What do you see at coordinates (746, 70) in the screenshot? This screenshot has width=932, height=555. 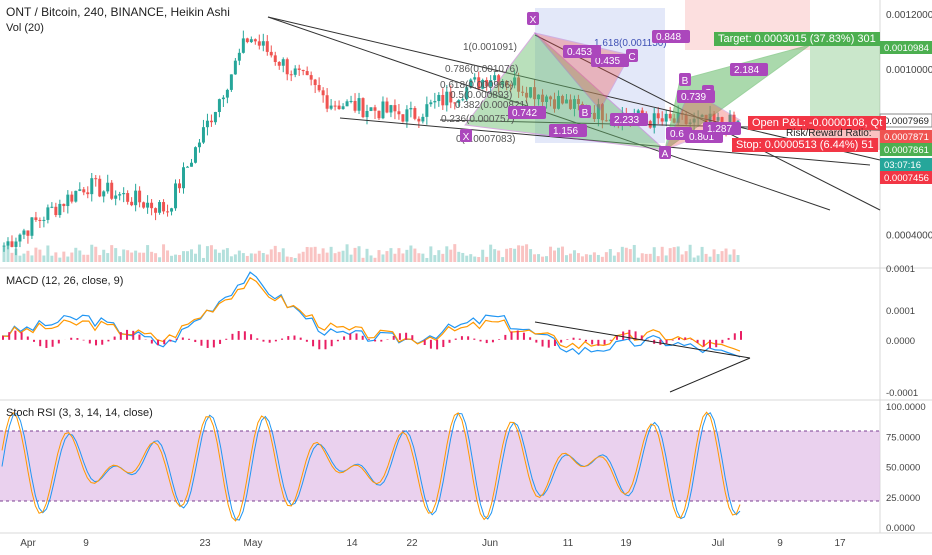 I see `pattern-ratio-label: 2.184` at bounding box center [746, 70].